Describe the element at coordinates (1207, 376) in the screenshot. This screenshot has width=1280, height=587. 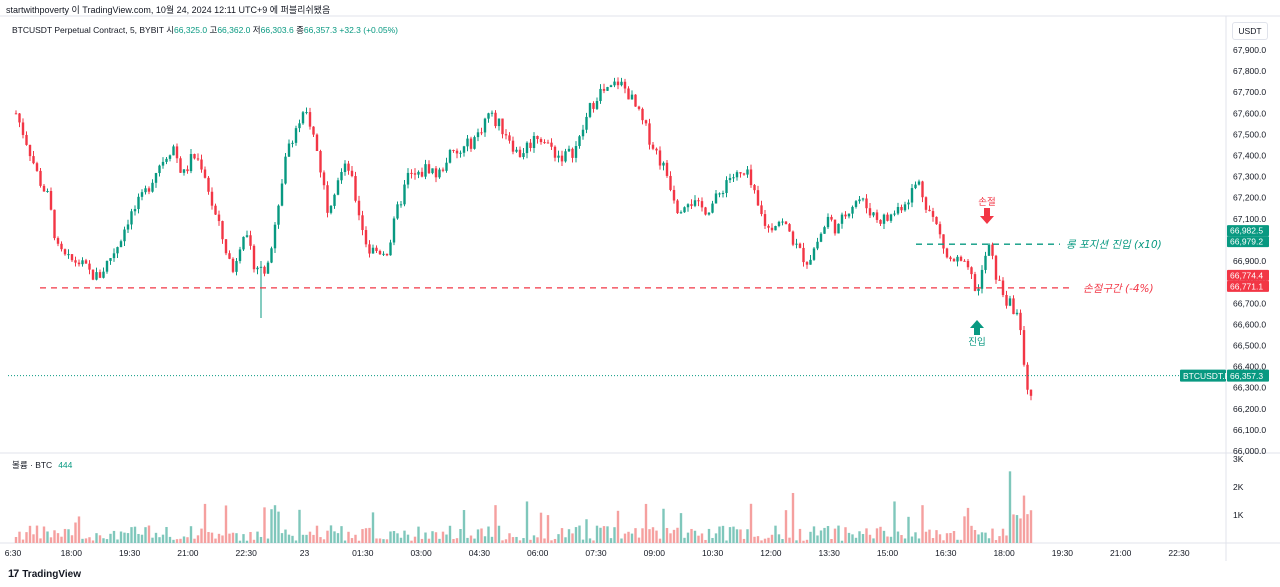
I see `symbol-price-tag: BTCUSDT.P` at that location.